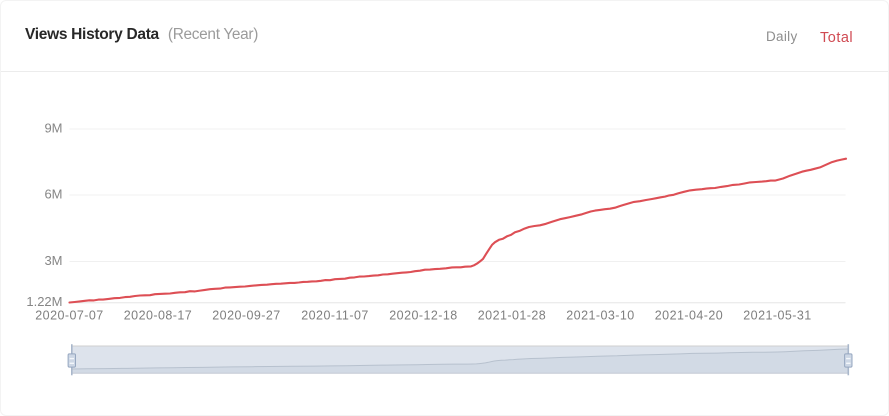  Describe the element at coordinates (44, 301) in the screenshot. I see `svg-text: 1.22M` at that location.